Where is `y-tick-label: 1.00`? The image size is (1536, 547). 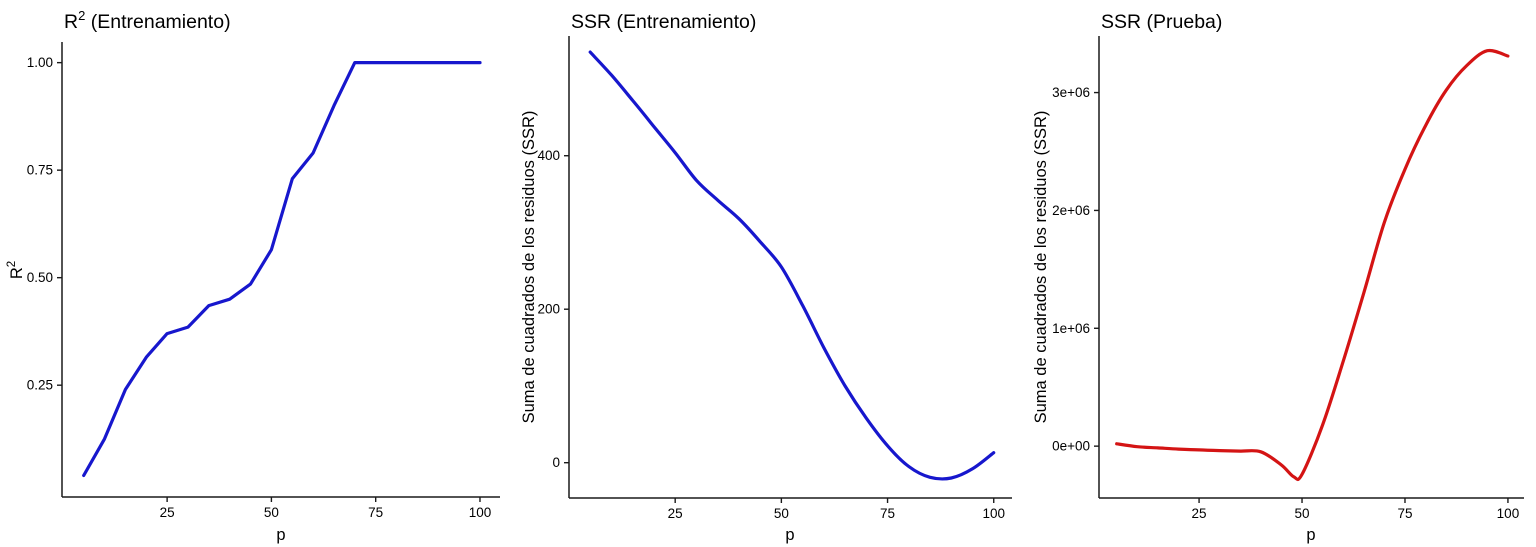 y-tick-label: 1.00 is located at coordinates (40, 62).